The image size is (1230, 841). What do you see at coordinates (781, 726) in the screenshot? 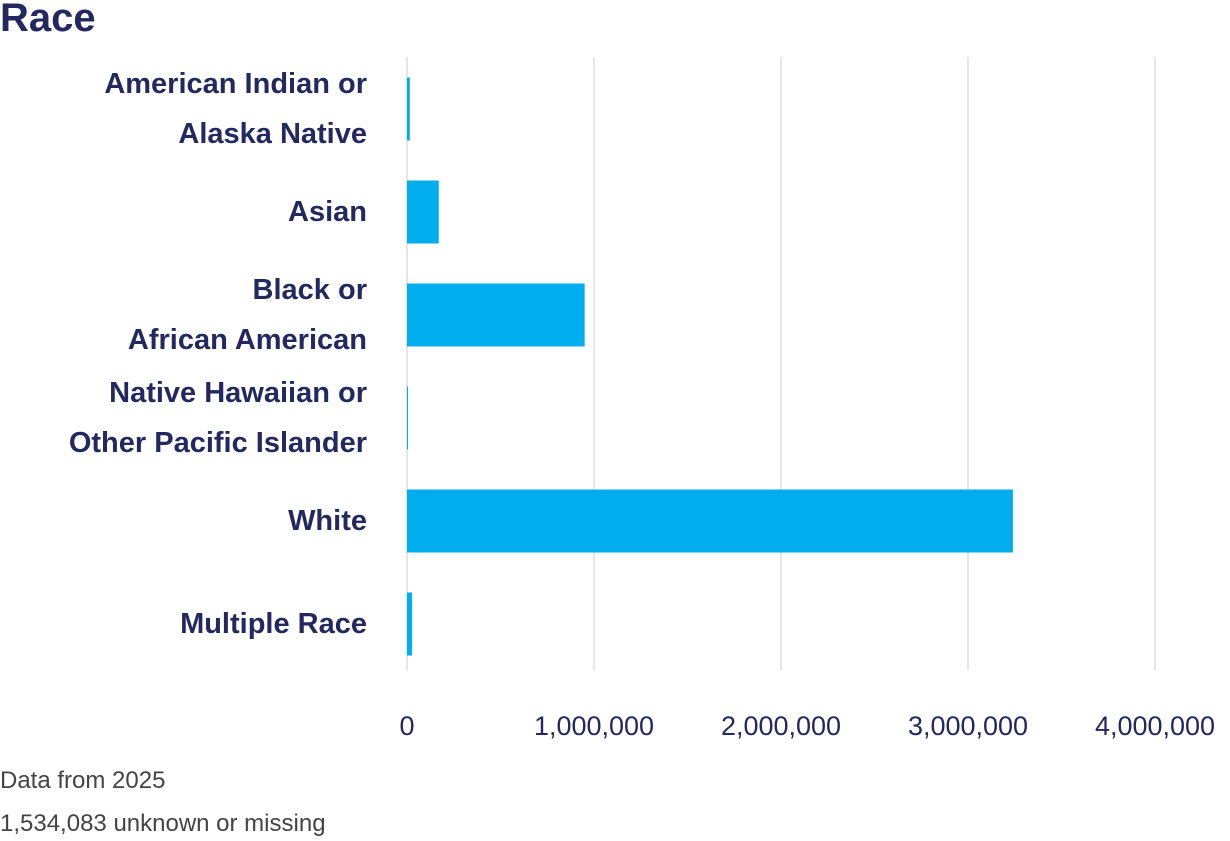
I see `x-tick-label: 2,000,000` at bounding box center [781, 726].